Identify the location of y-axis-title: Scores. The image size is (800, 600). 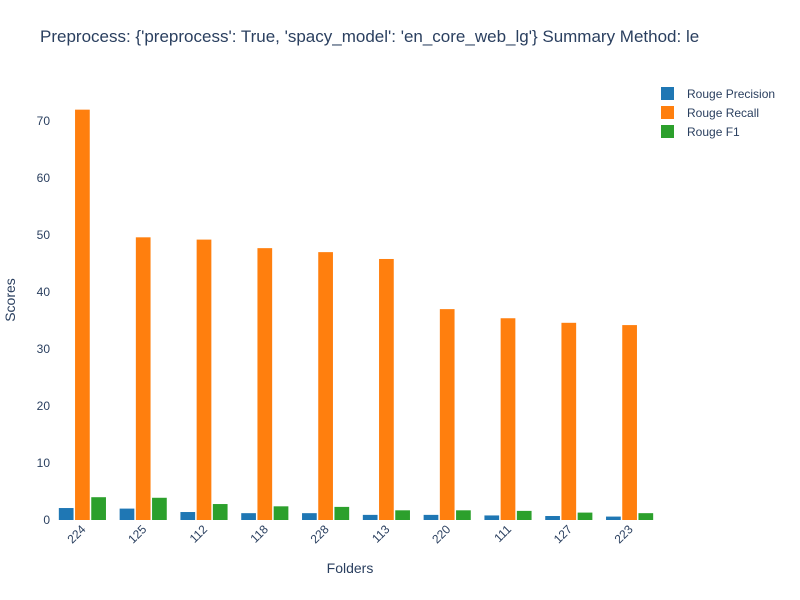
(10, 300).